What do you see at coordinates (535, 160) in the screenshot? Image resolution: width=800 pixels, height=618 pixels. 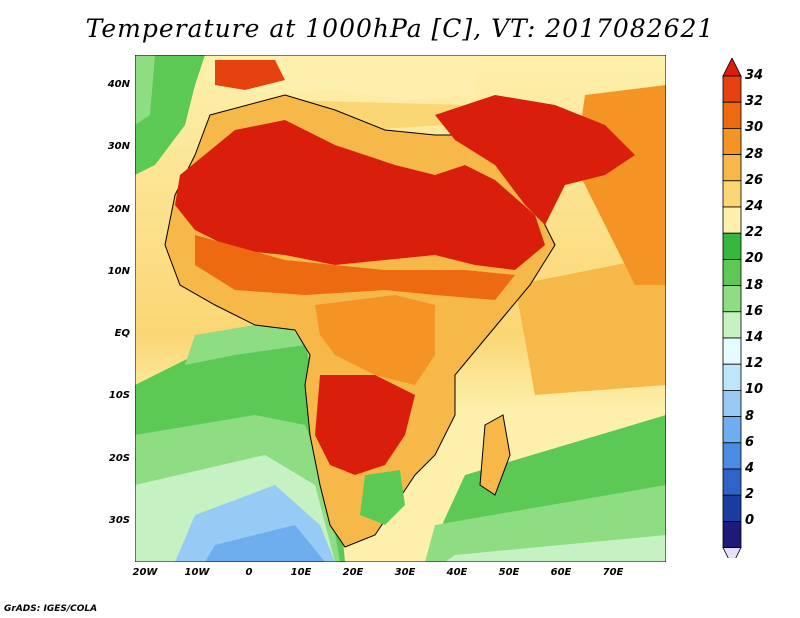 I see `arabia-hot` at bounding box center [535, 160].